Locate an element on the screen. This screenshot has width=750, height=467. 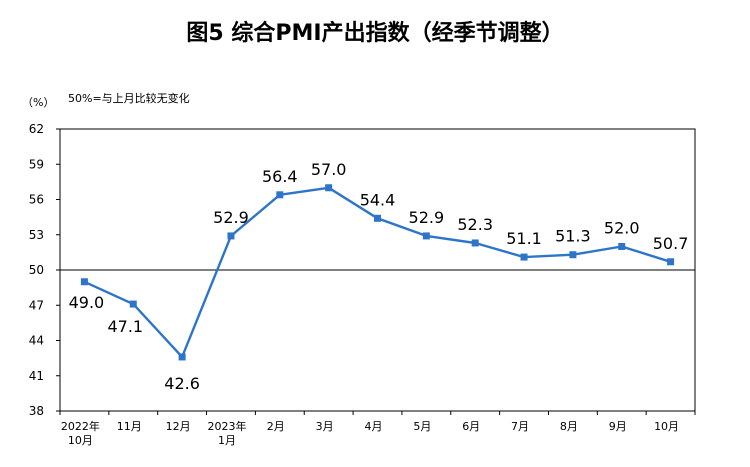
data-label: 51.3 is located at coordinates (573, 236).